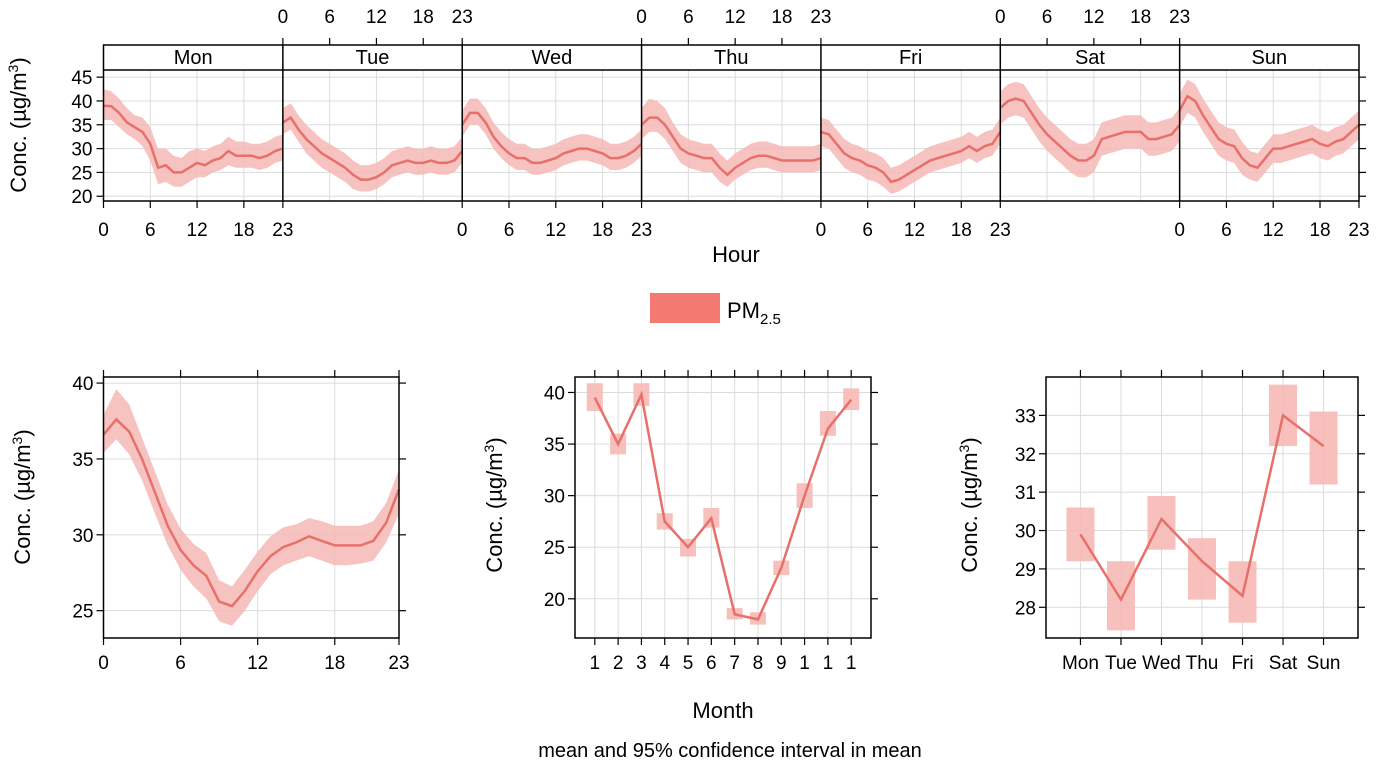 The image size is (1379, 767). I want to click on x-tick-label: 7, so click(734, 663).